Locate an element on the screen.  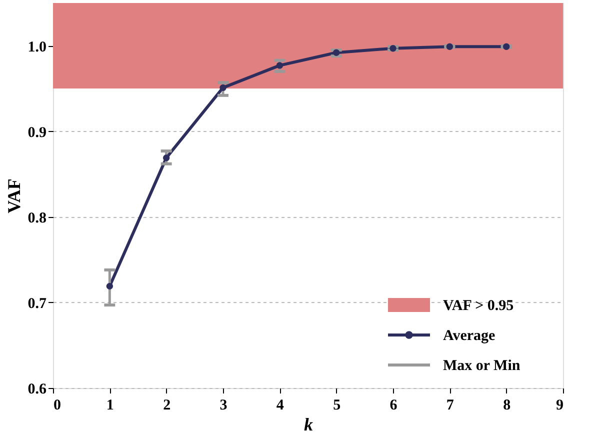
x-tick-label: 5 is located at coordinates (337, 406).